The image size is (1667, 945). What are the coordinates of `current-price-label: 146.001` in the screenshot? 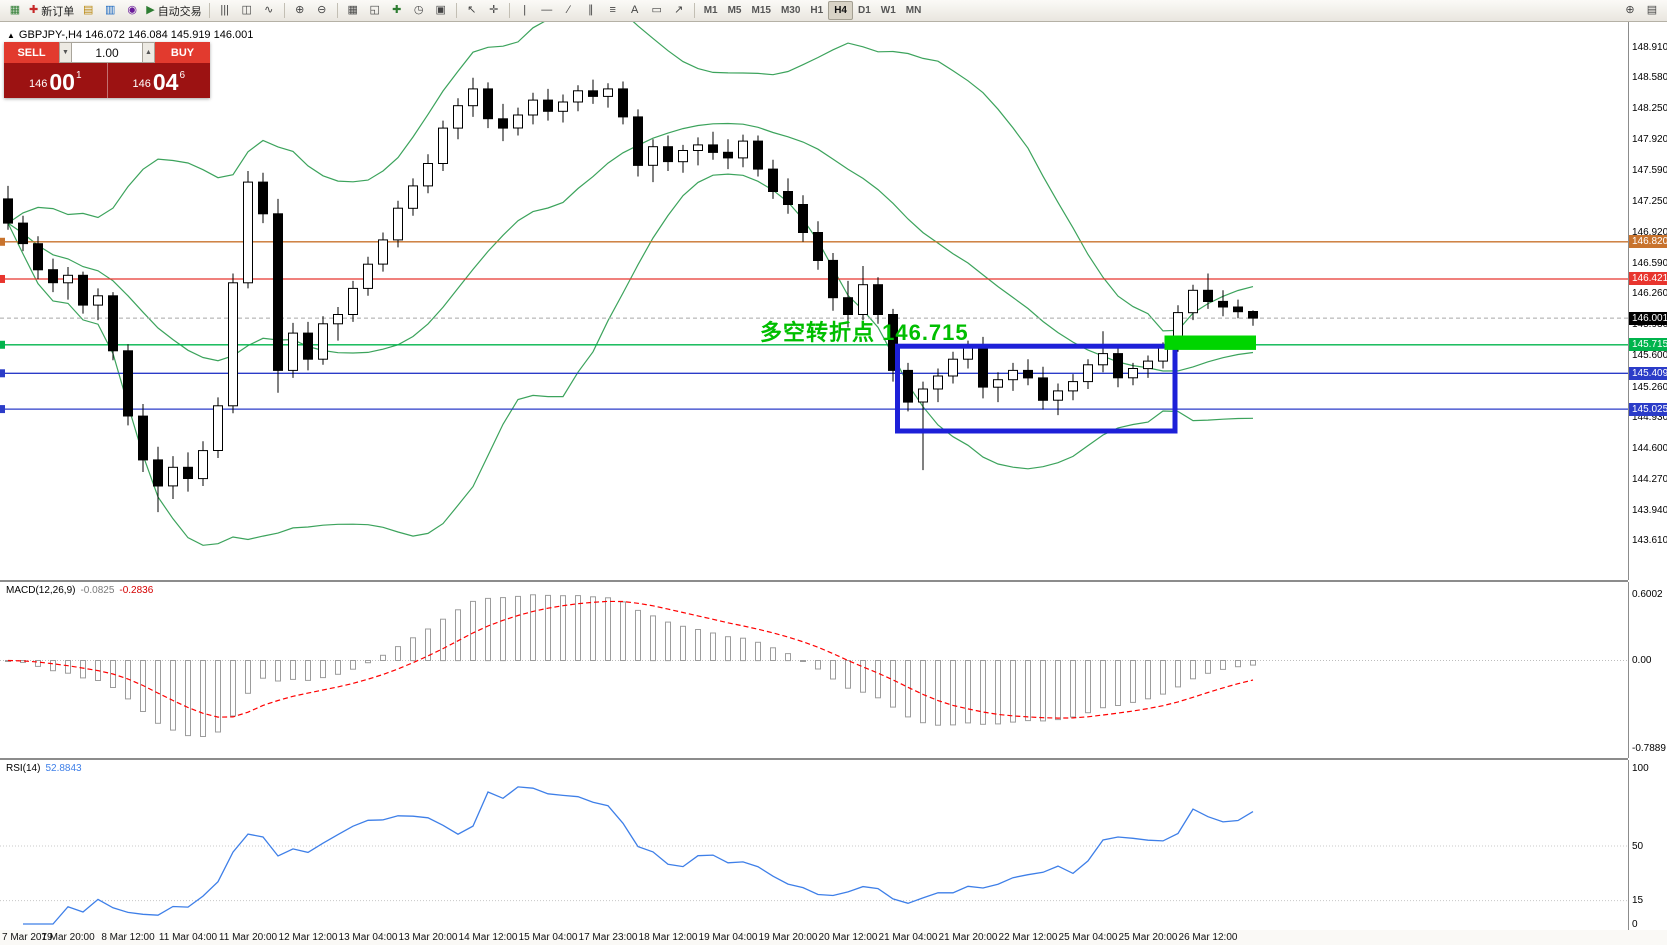 It's located at (1648, 318).